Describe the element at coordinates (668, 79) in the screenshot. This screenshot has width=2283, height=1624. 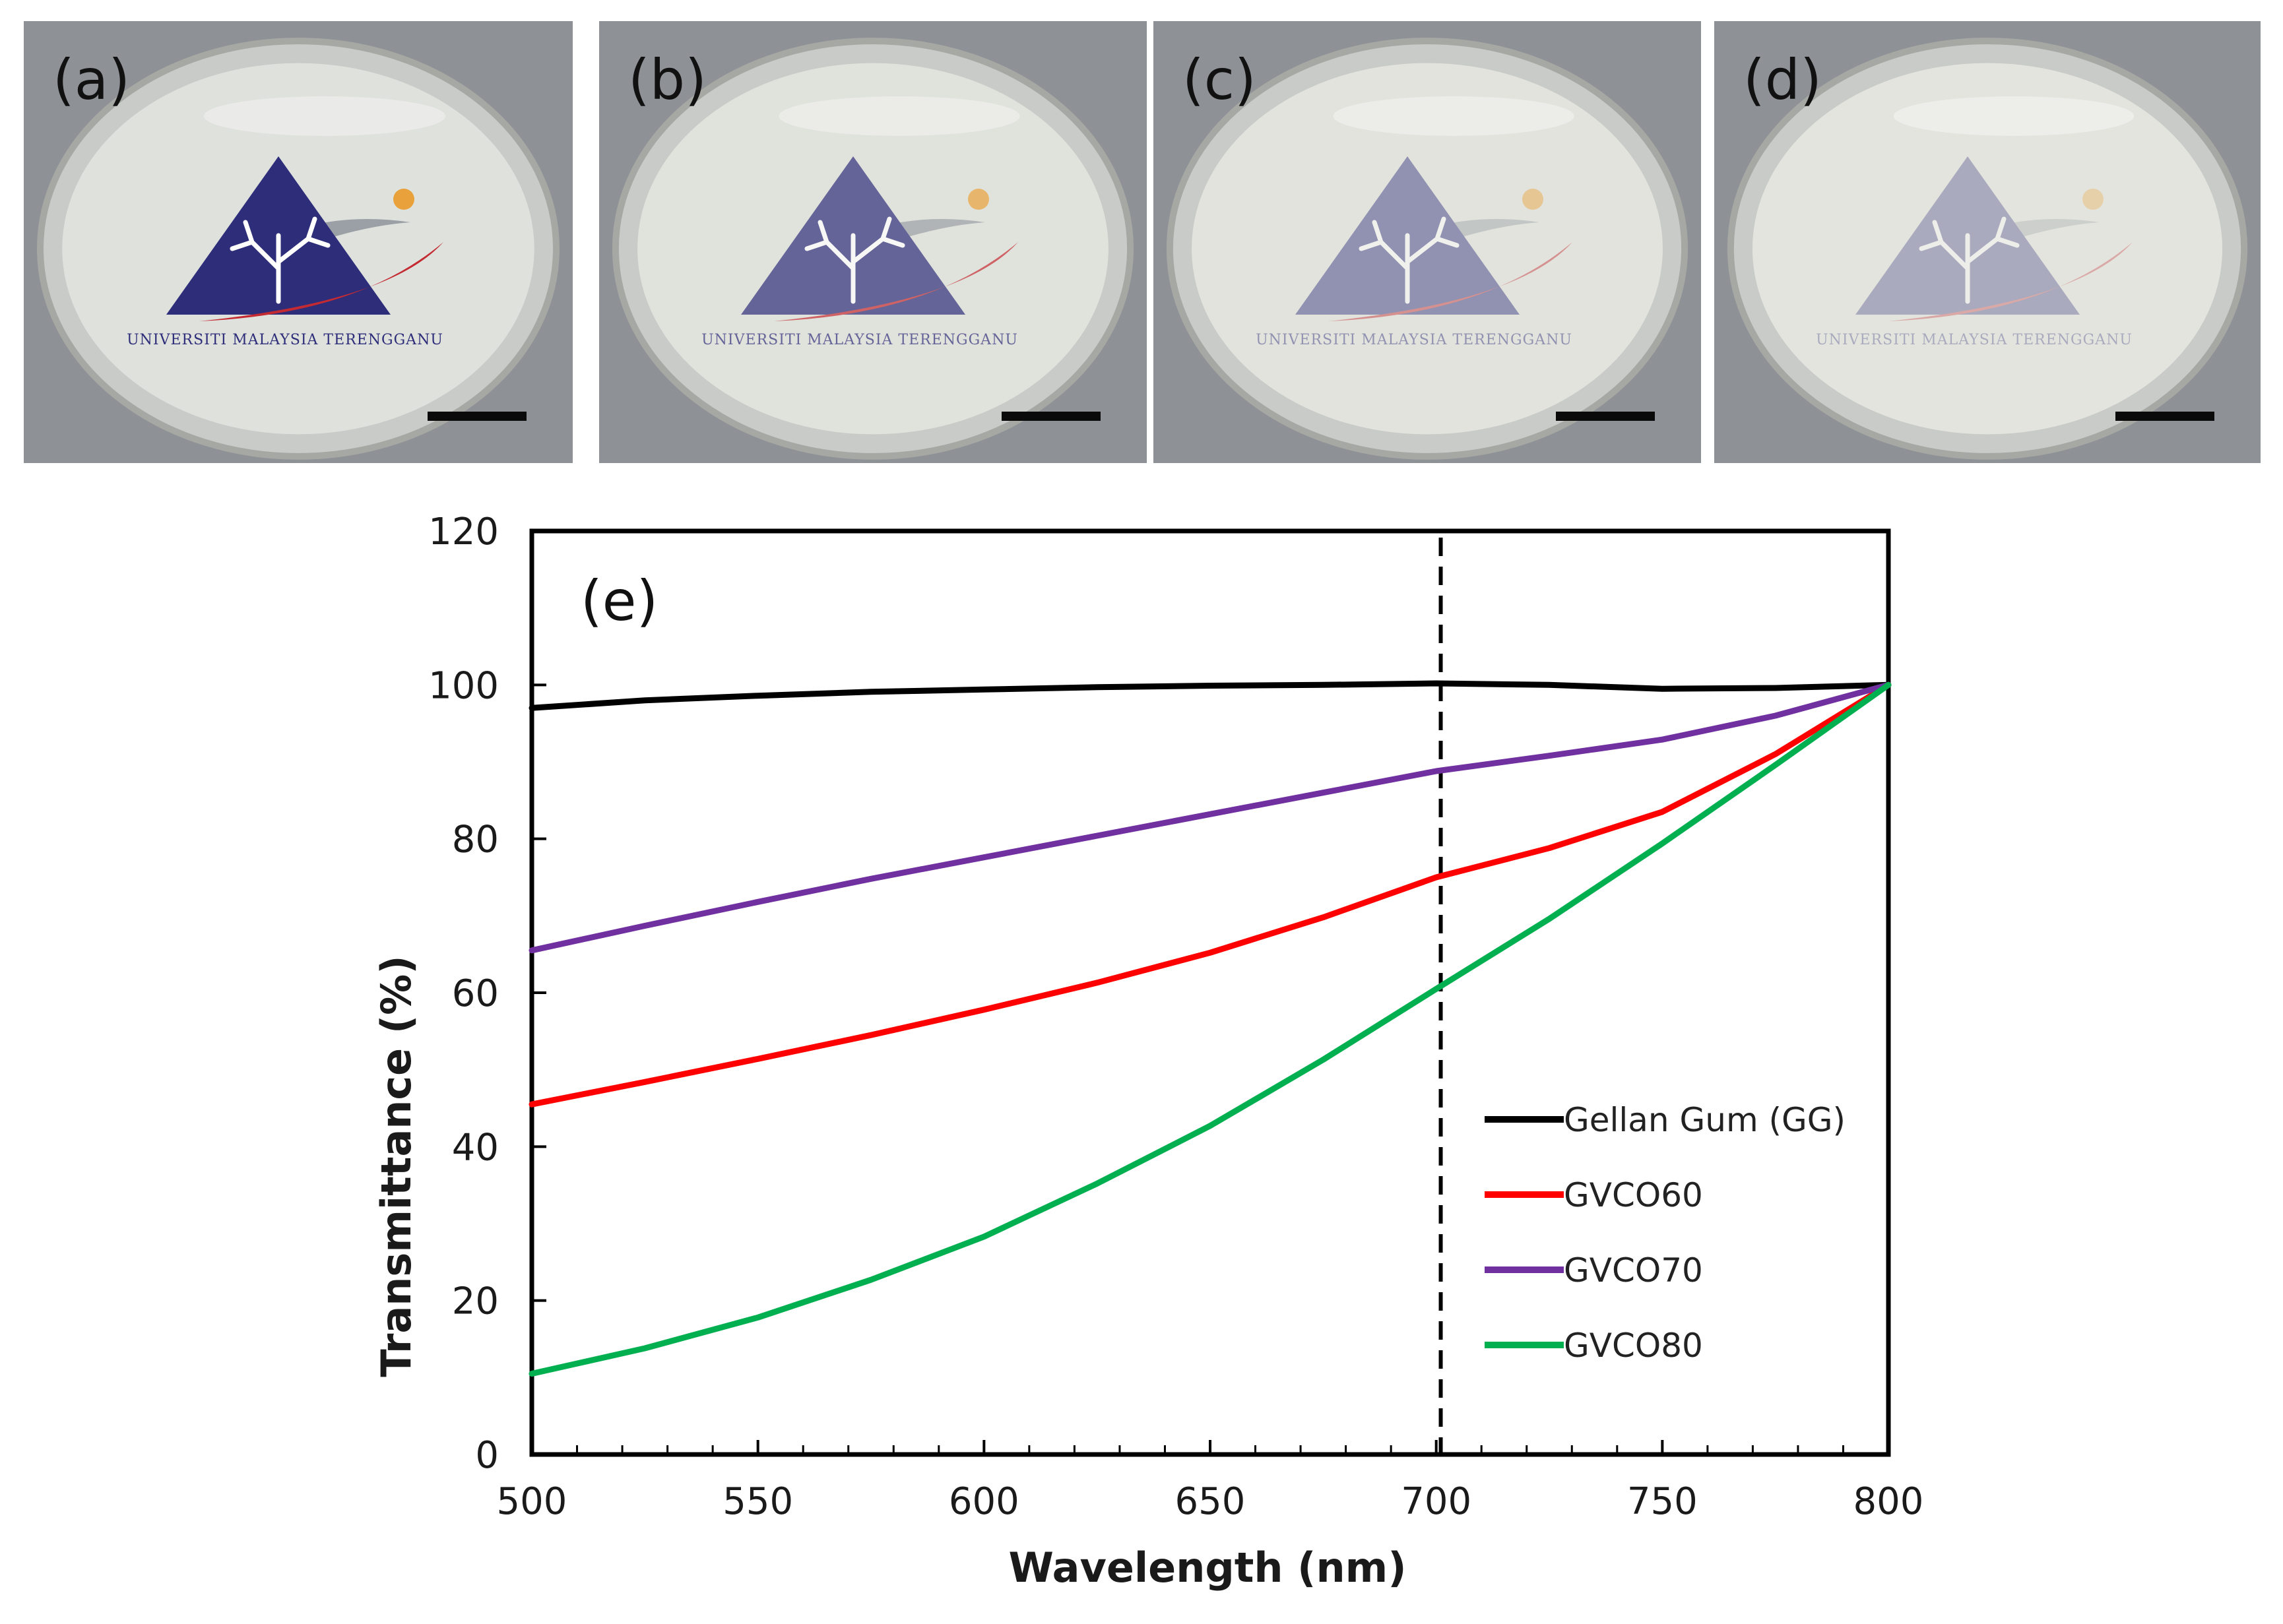
I see `panel-label-b: (b)` at that location.